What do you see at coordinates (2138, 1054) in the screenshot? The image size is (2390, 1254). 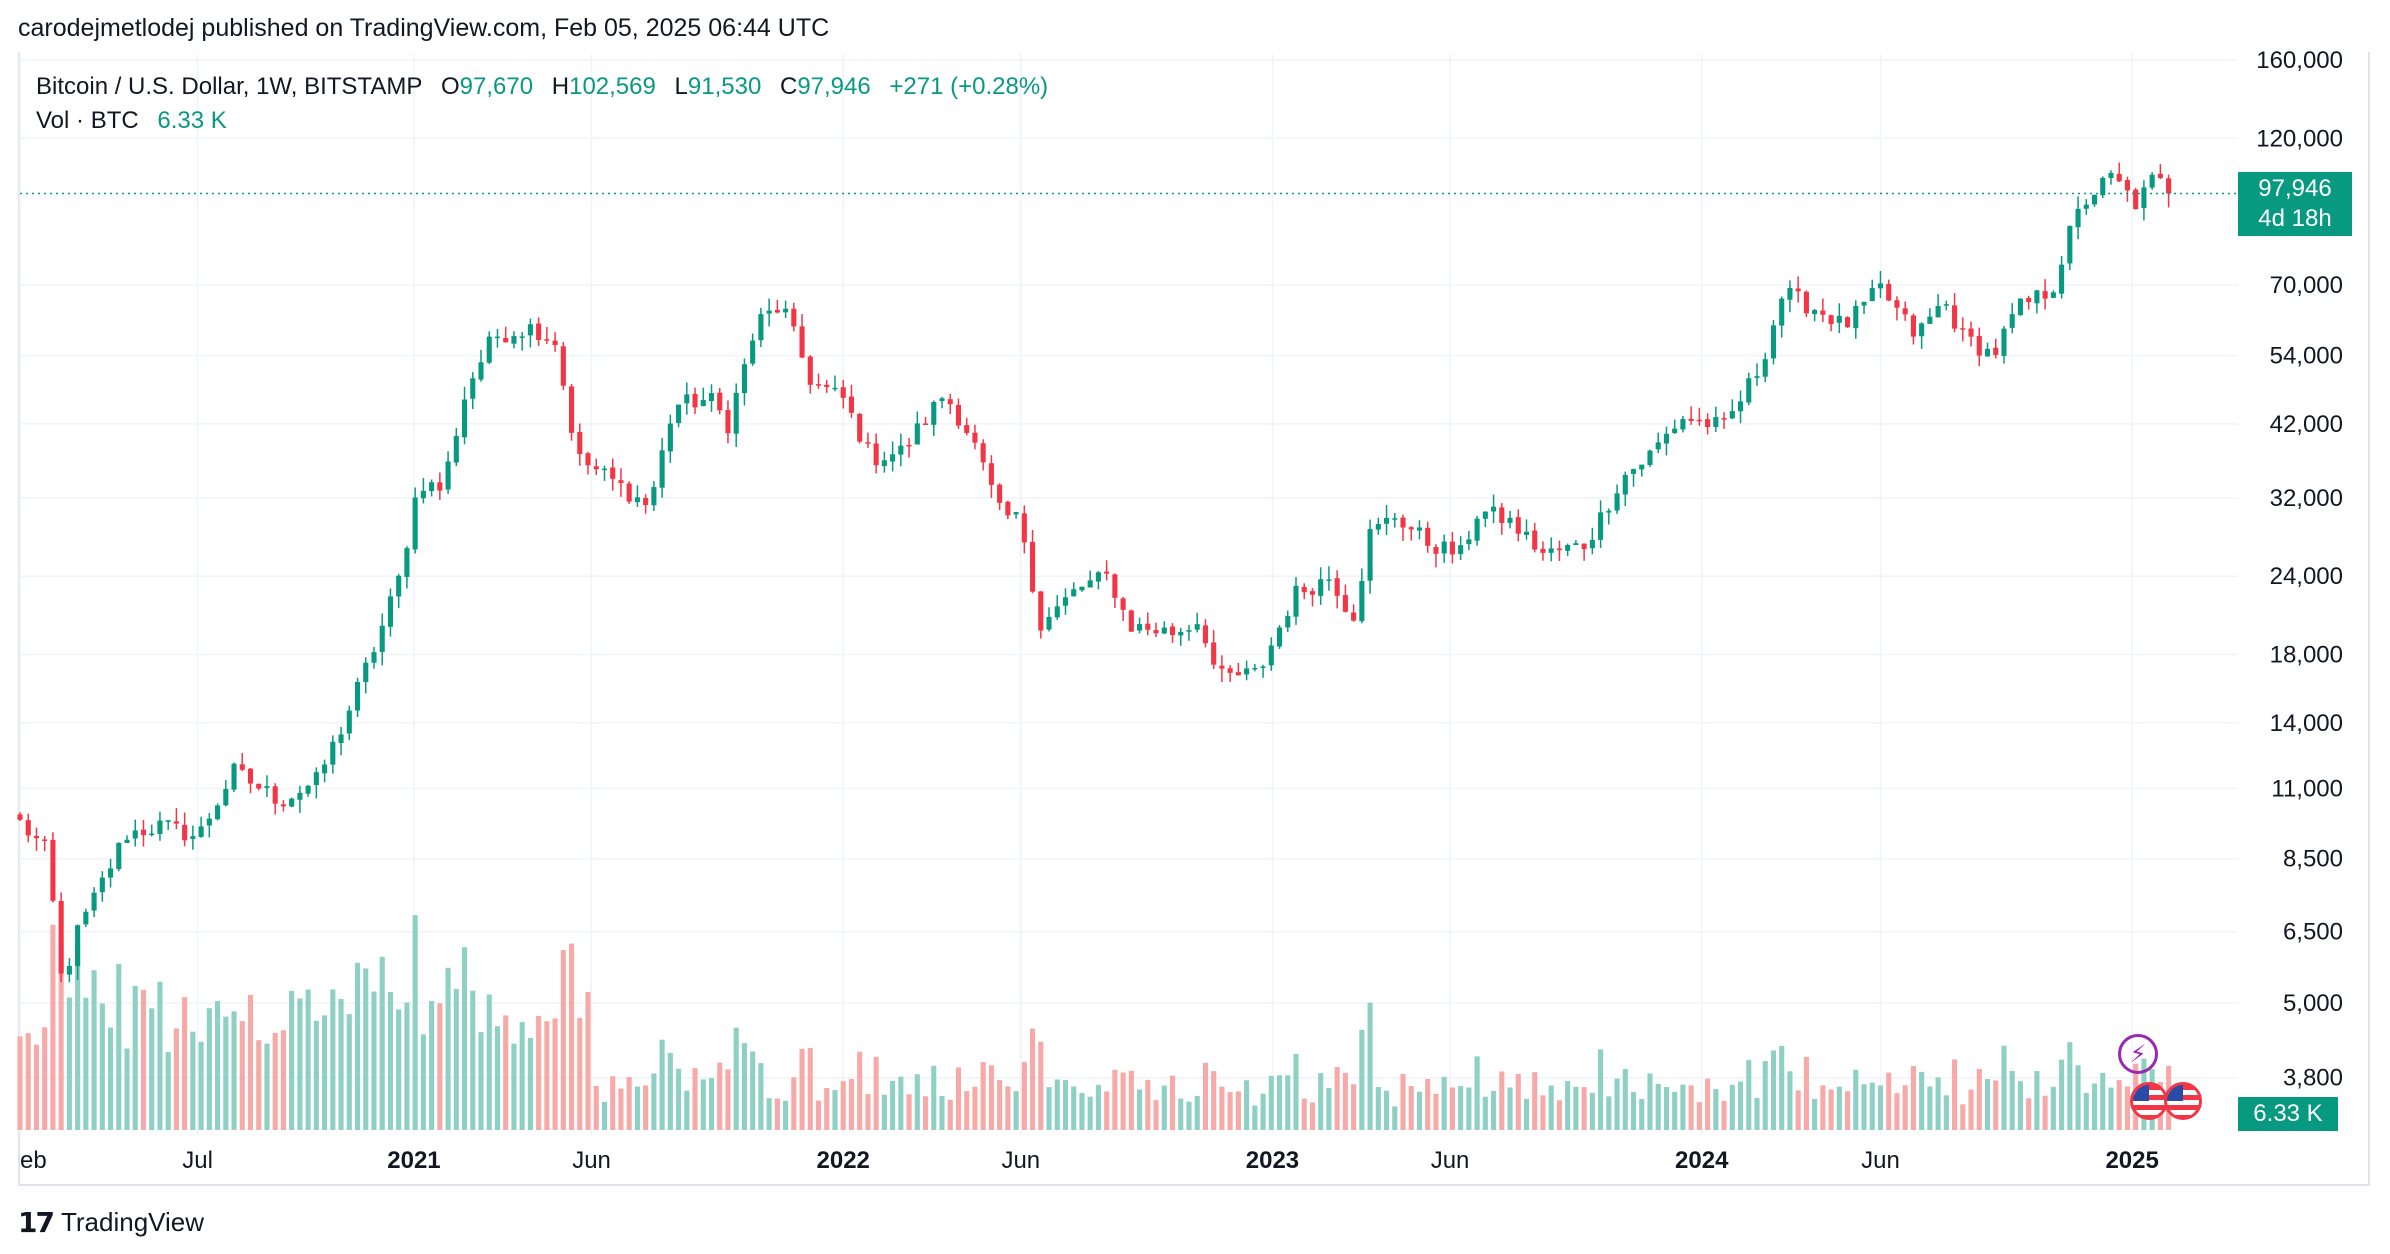 I see `flash-icon: ⚡` at bounding box center [2138, 1054].